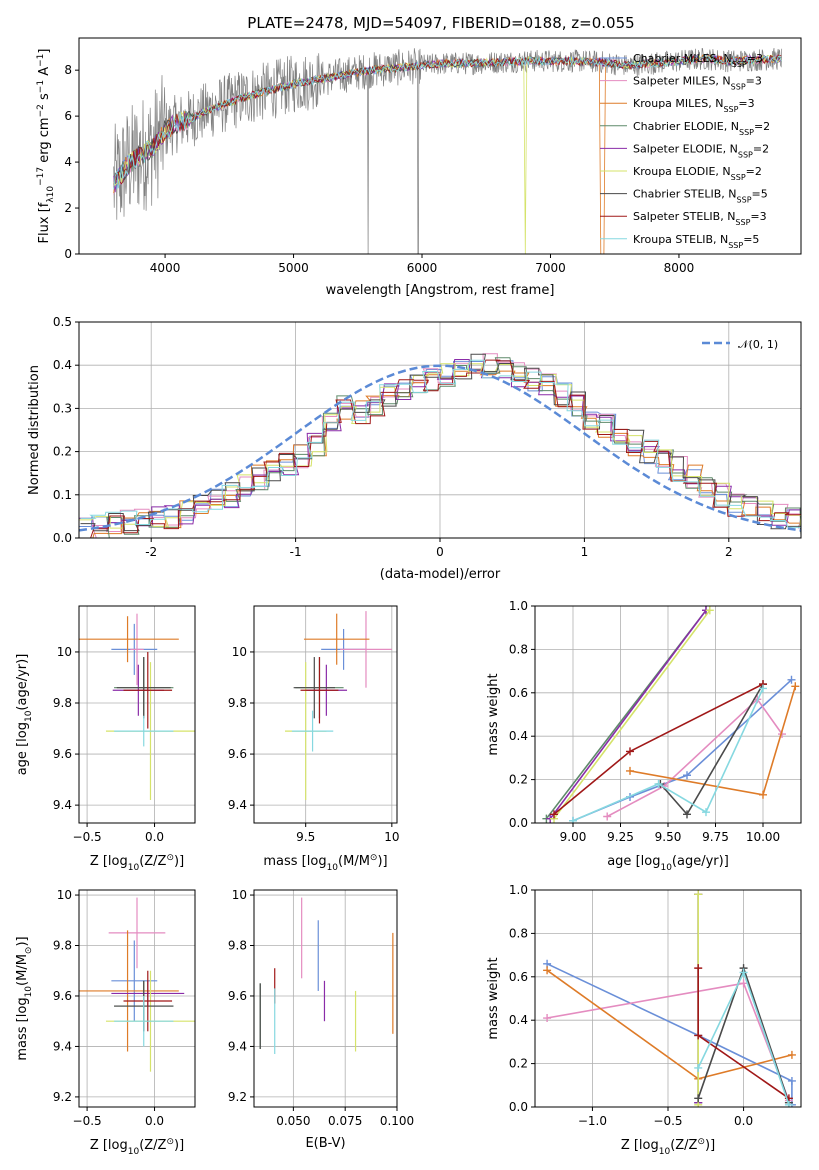 This screenshot has width=819, height=1170. I want to click on x-axis-label-part: (age/yr)], so click(700, 861).